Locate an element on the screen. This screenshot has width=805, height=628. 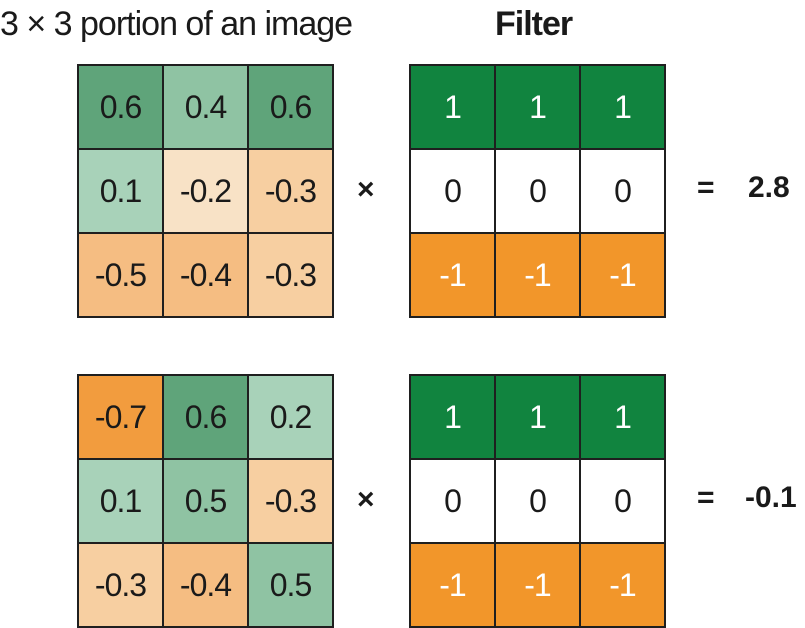
equals-sign-bottom: = is located at coordinates (706, 497).